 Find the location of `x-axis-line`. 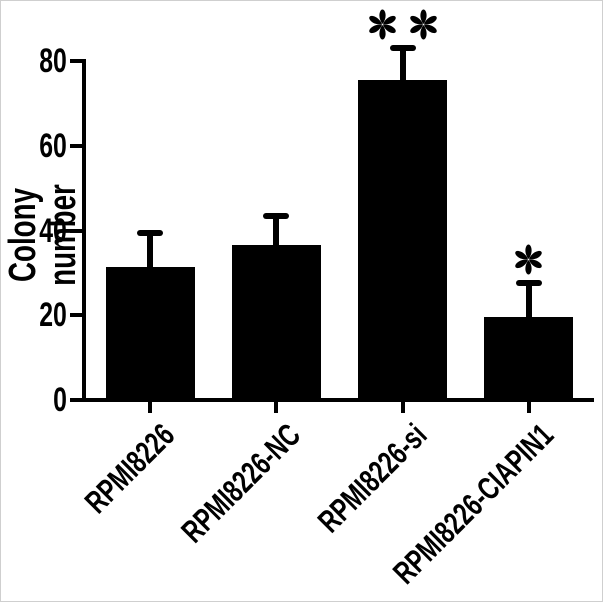

x-axis-line is located at coordinates (338, 400).